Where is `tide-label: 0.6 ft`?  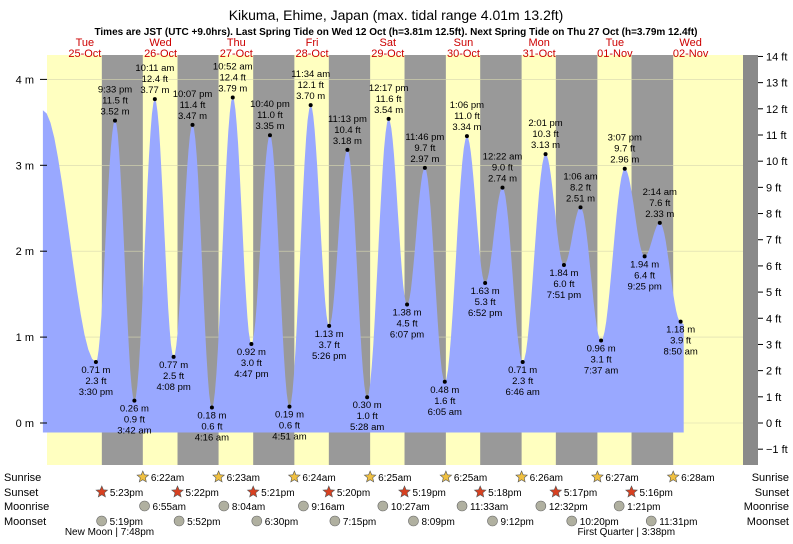 tide-label: 0.6 ft is located at coordinates (289, 426).